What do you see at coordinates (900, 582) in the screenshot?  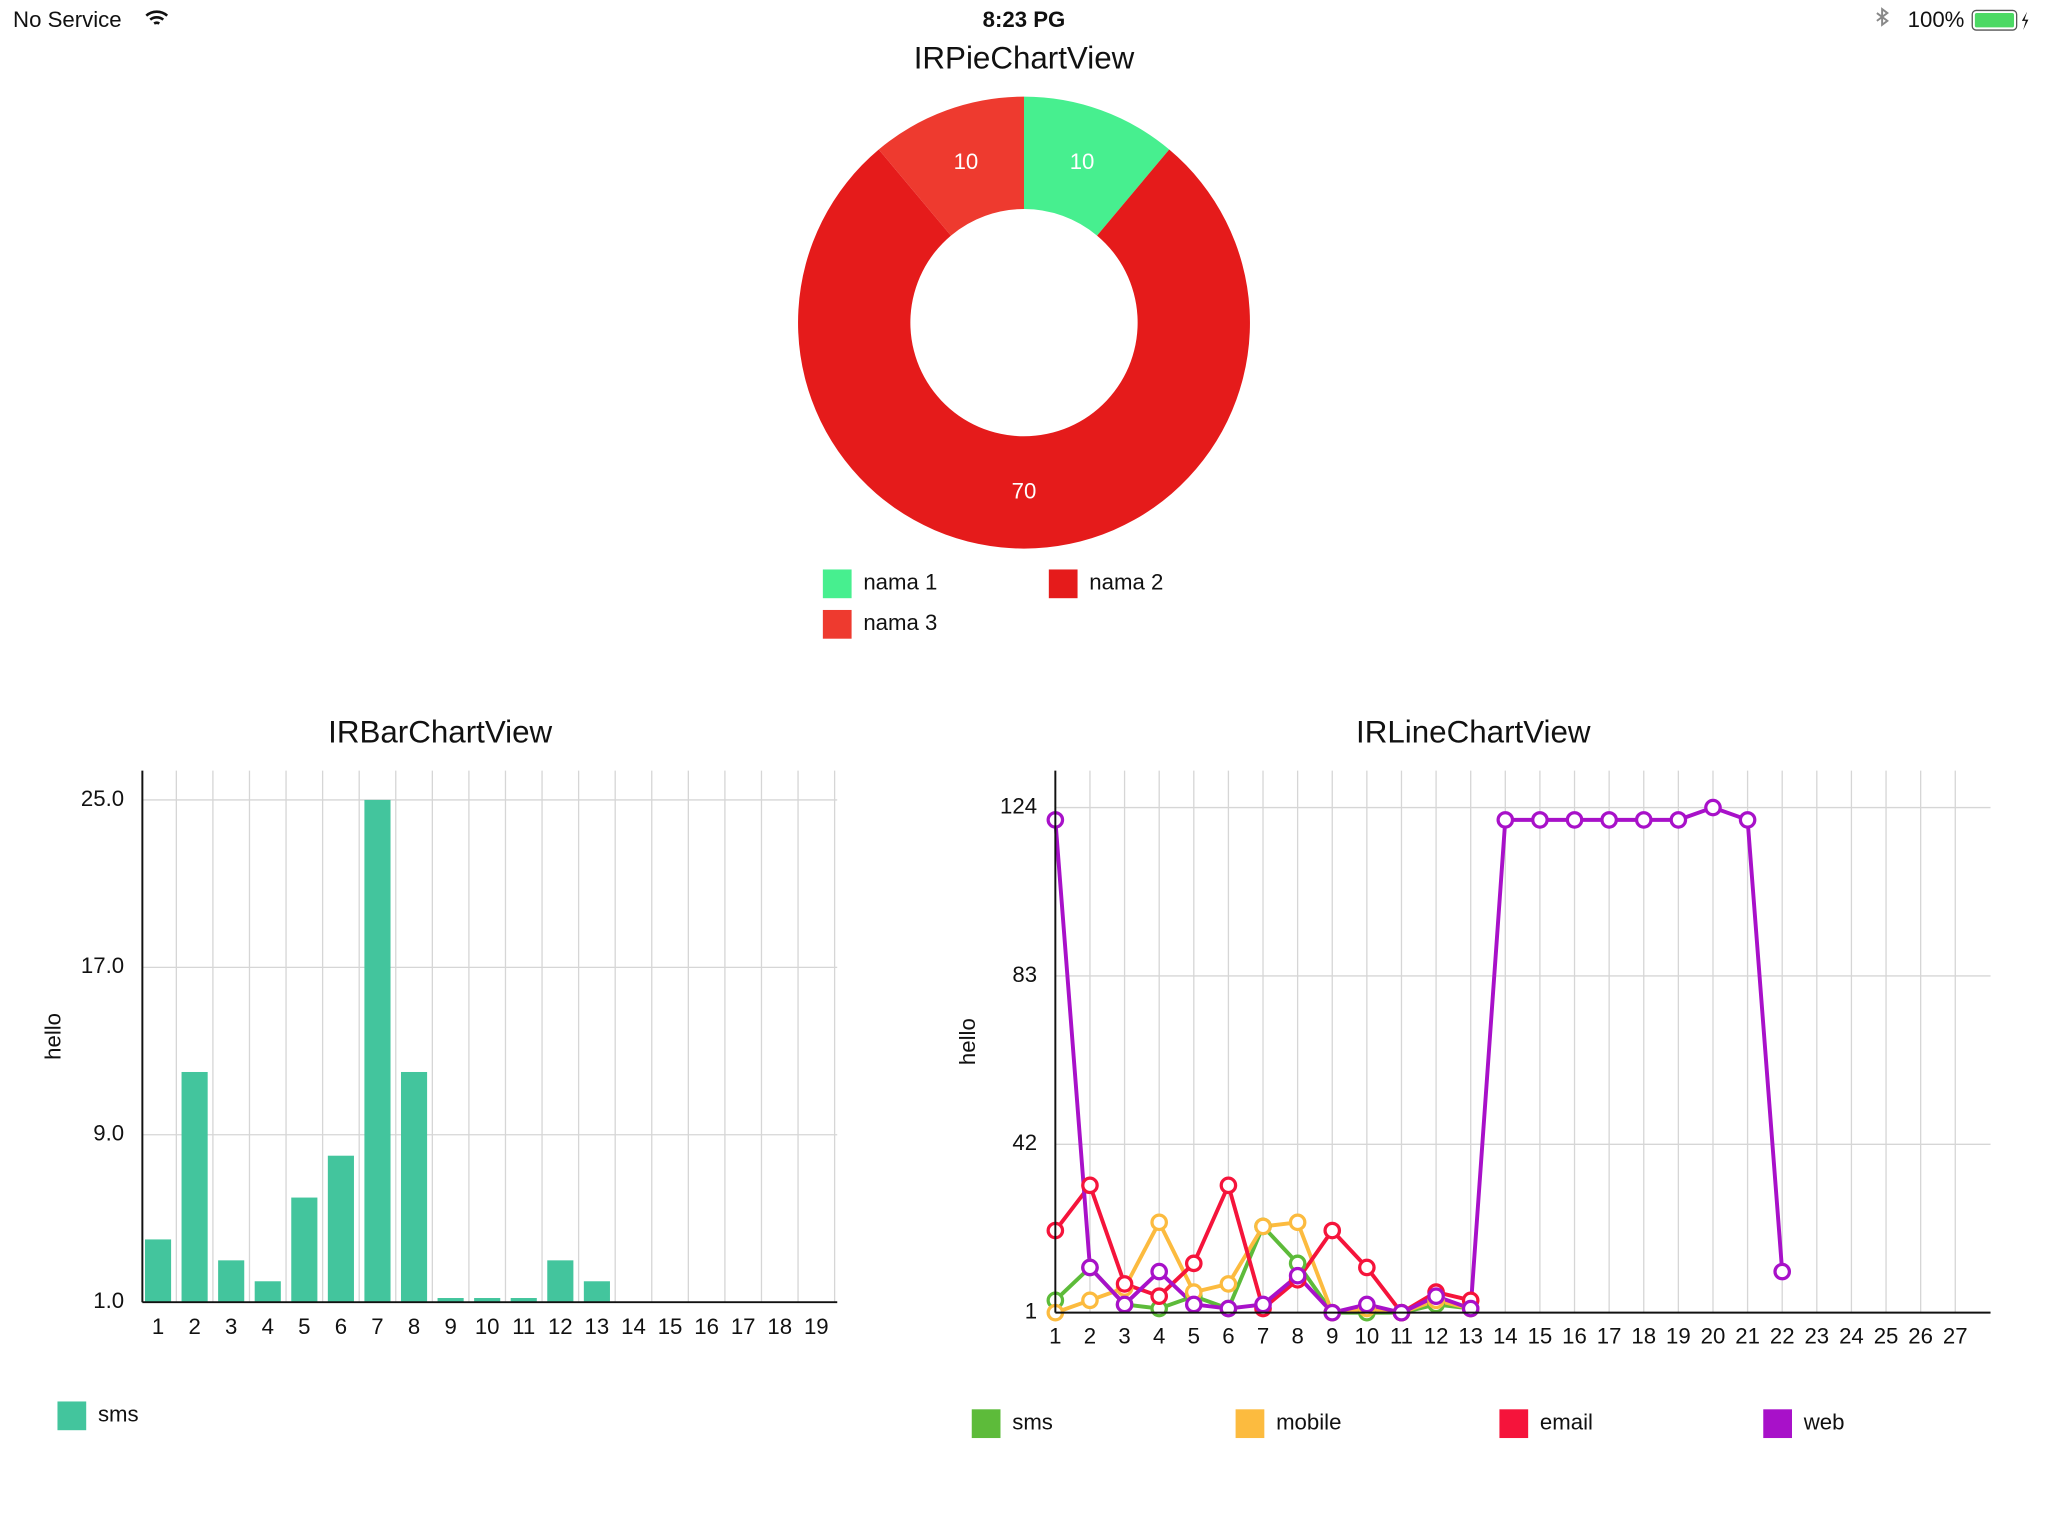 I see `legend-label: nama 1` at bounding box center [900, 582].